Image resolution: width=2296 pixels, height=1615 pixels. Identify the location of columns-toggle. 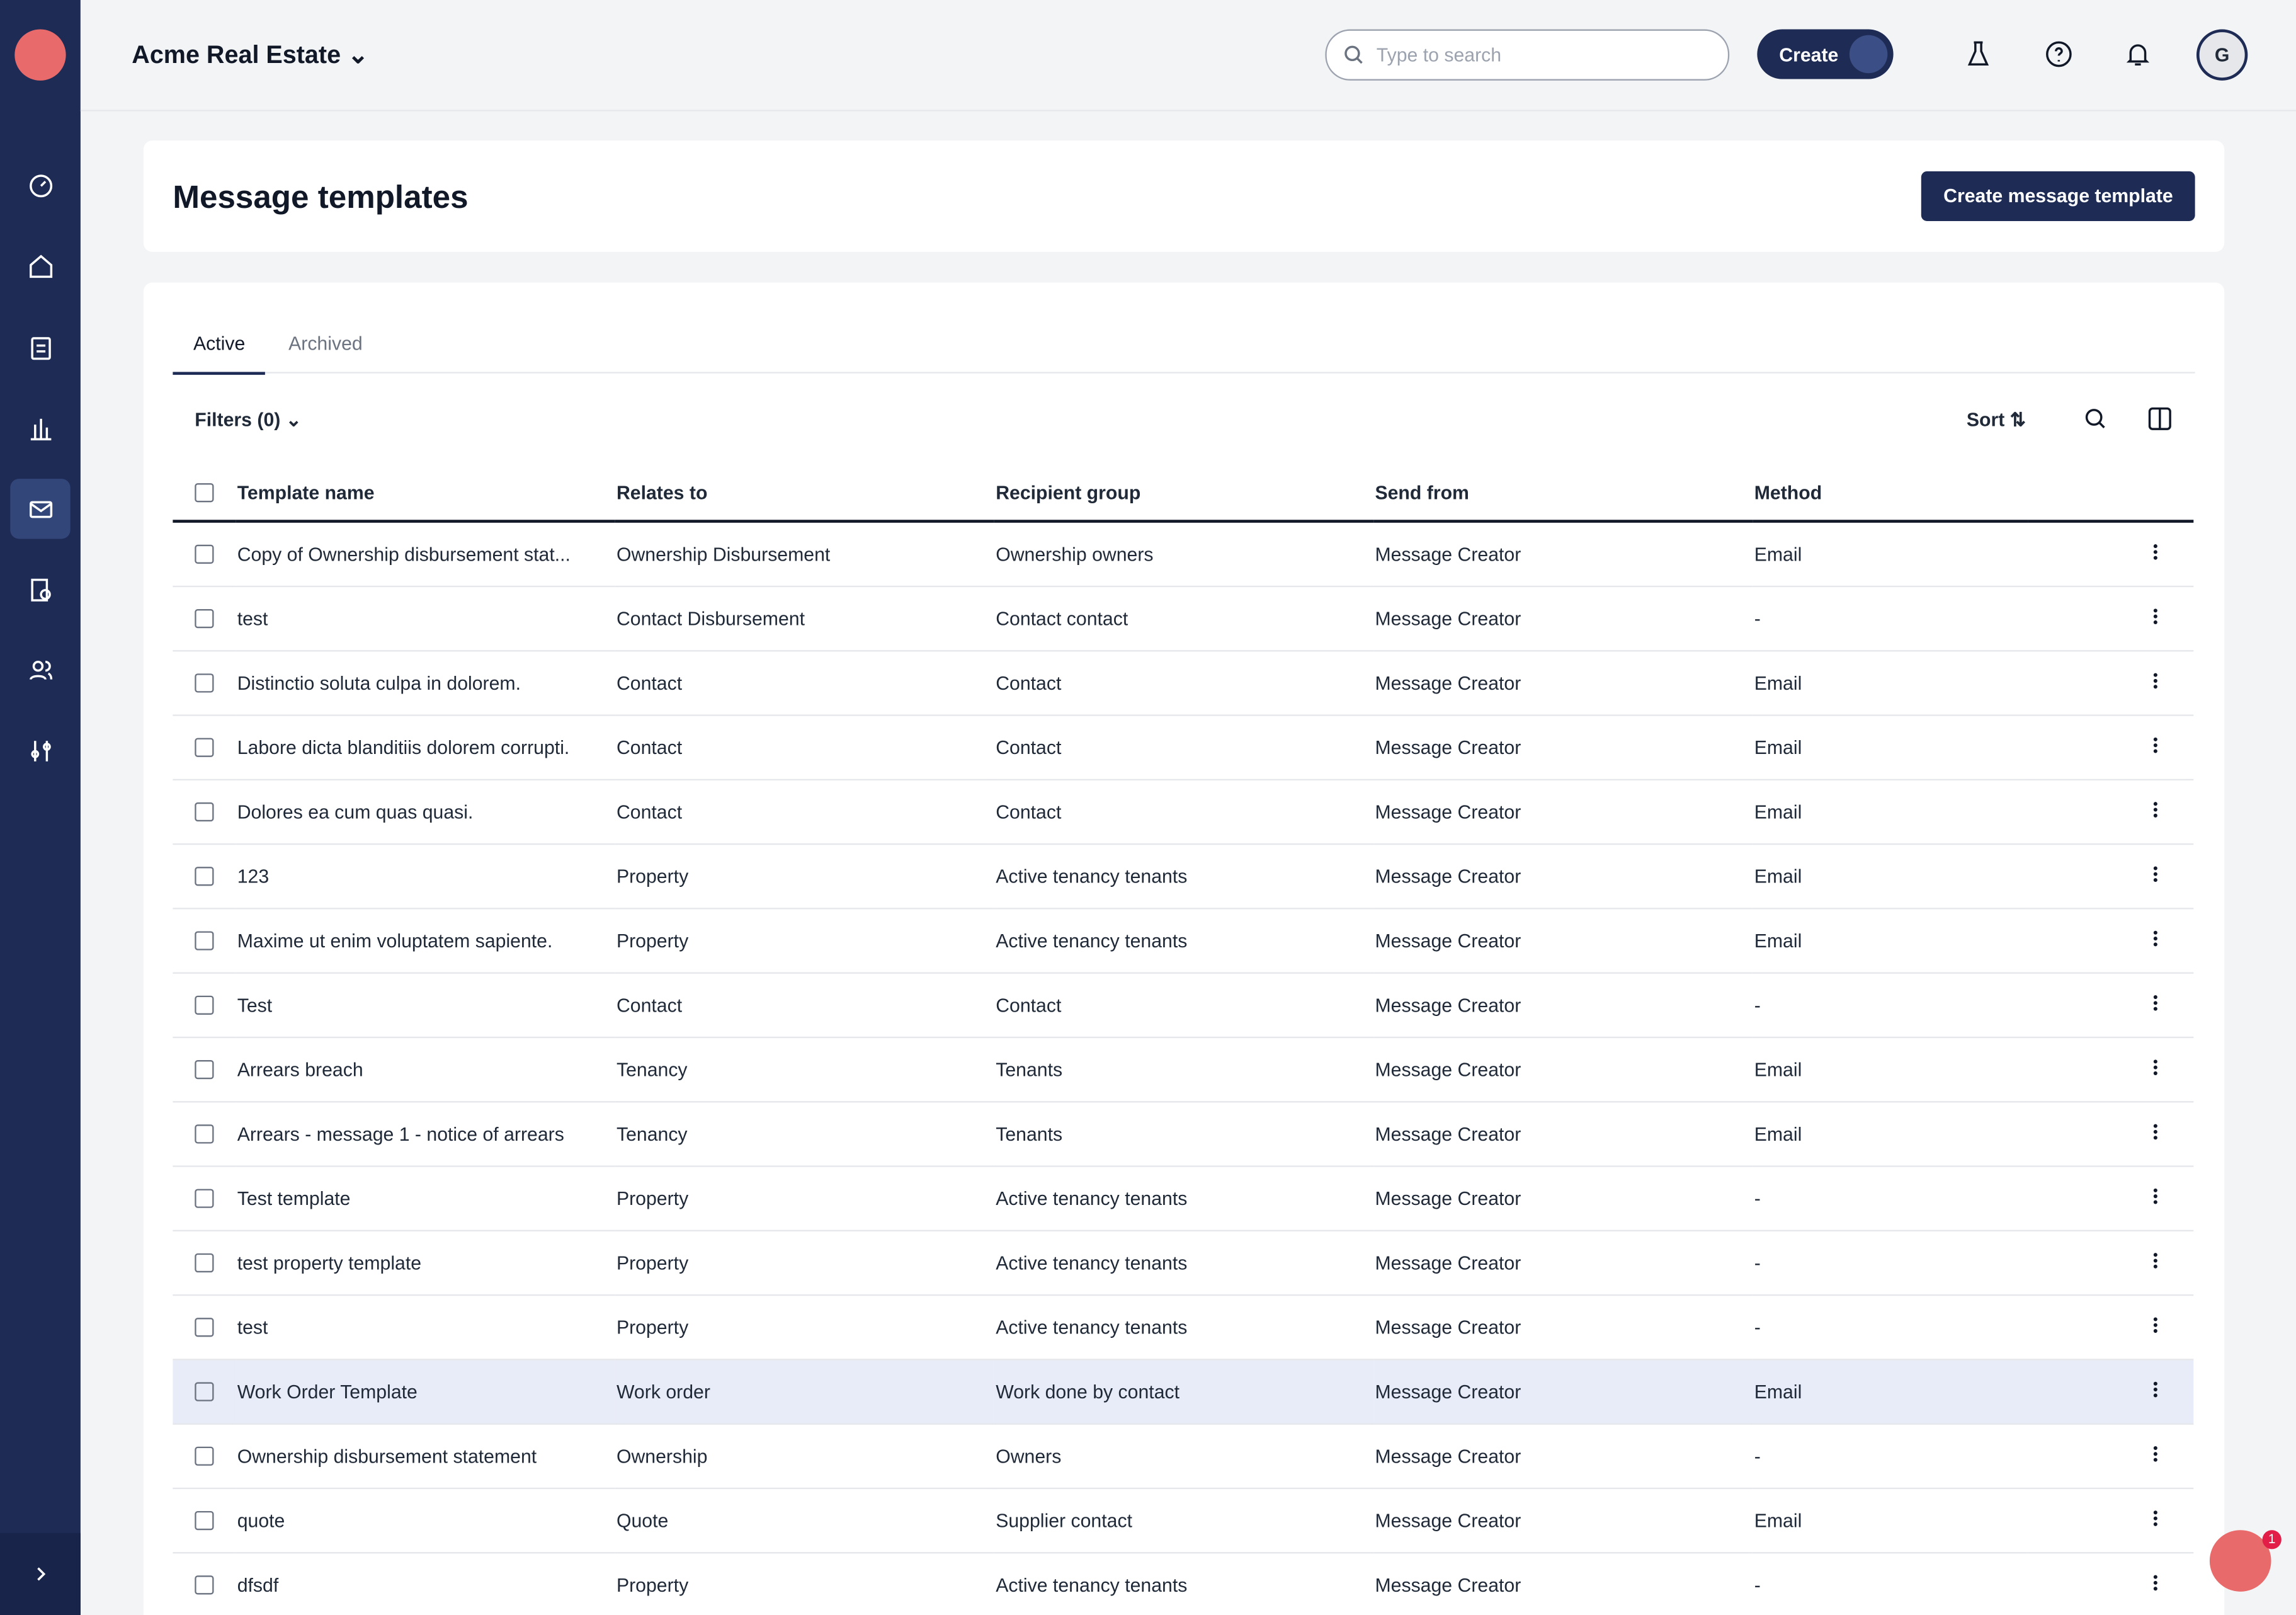
(2160, 418).